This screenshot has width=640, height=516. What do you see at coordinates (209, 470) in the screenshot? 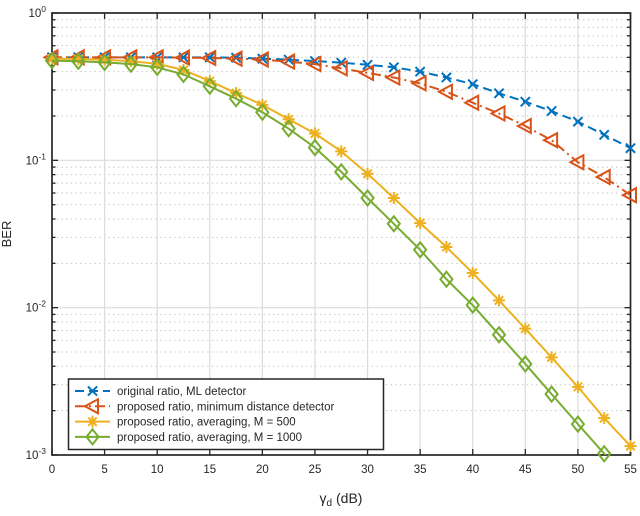
I see `x-tick-label: 15` at bounding box center [209, 470].